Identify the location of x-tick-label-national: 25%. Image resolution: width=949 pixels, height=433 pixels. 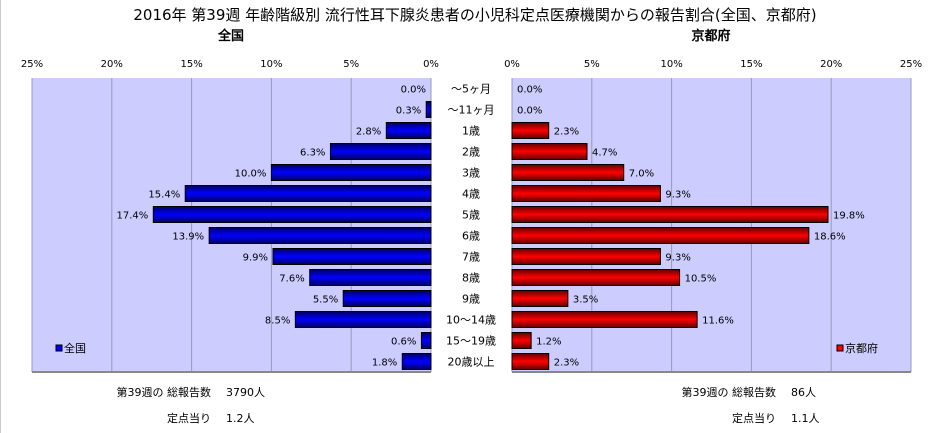
(32, 64).